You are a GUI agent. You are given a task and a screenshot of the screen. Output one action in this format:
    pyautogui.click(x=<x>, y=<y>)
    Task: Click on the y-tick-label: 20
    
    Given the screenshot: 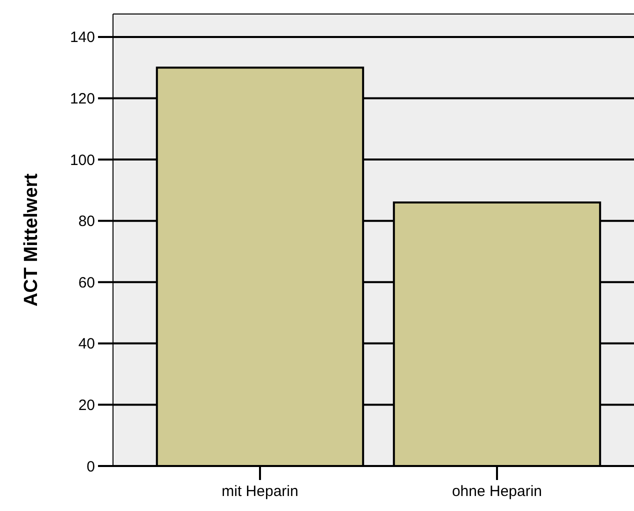 What is the action you would take?
    pyautogui.click(x=86, y=405)
    